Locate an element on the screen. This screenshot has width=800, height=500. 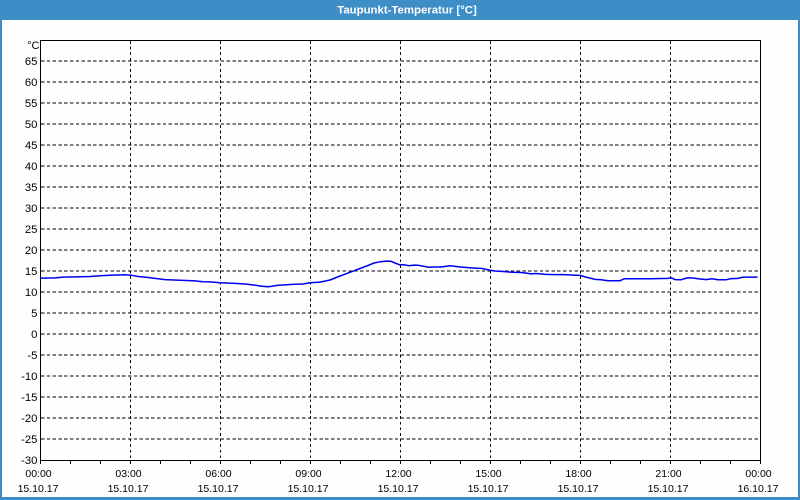
svg-text: 09:00 is located at coordinates (308, 474).